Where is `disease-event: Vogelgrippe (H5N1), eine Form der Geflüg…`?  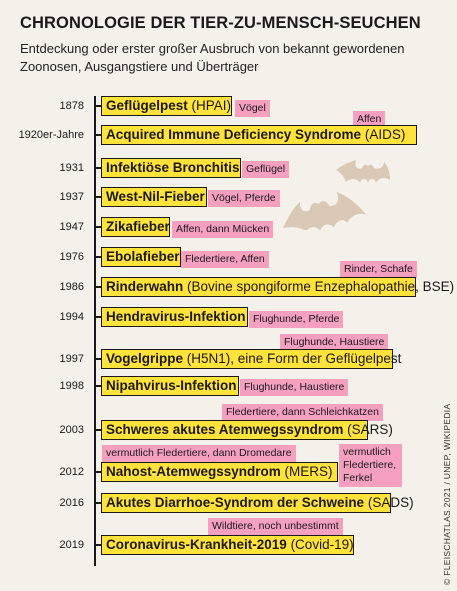
disease-event: Vogelgrippe (H5N1), eine Form der Geflüg… is located at coordinates (251, 359).